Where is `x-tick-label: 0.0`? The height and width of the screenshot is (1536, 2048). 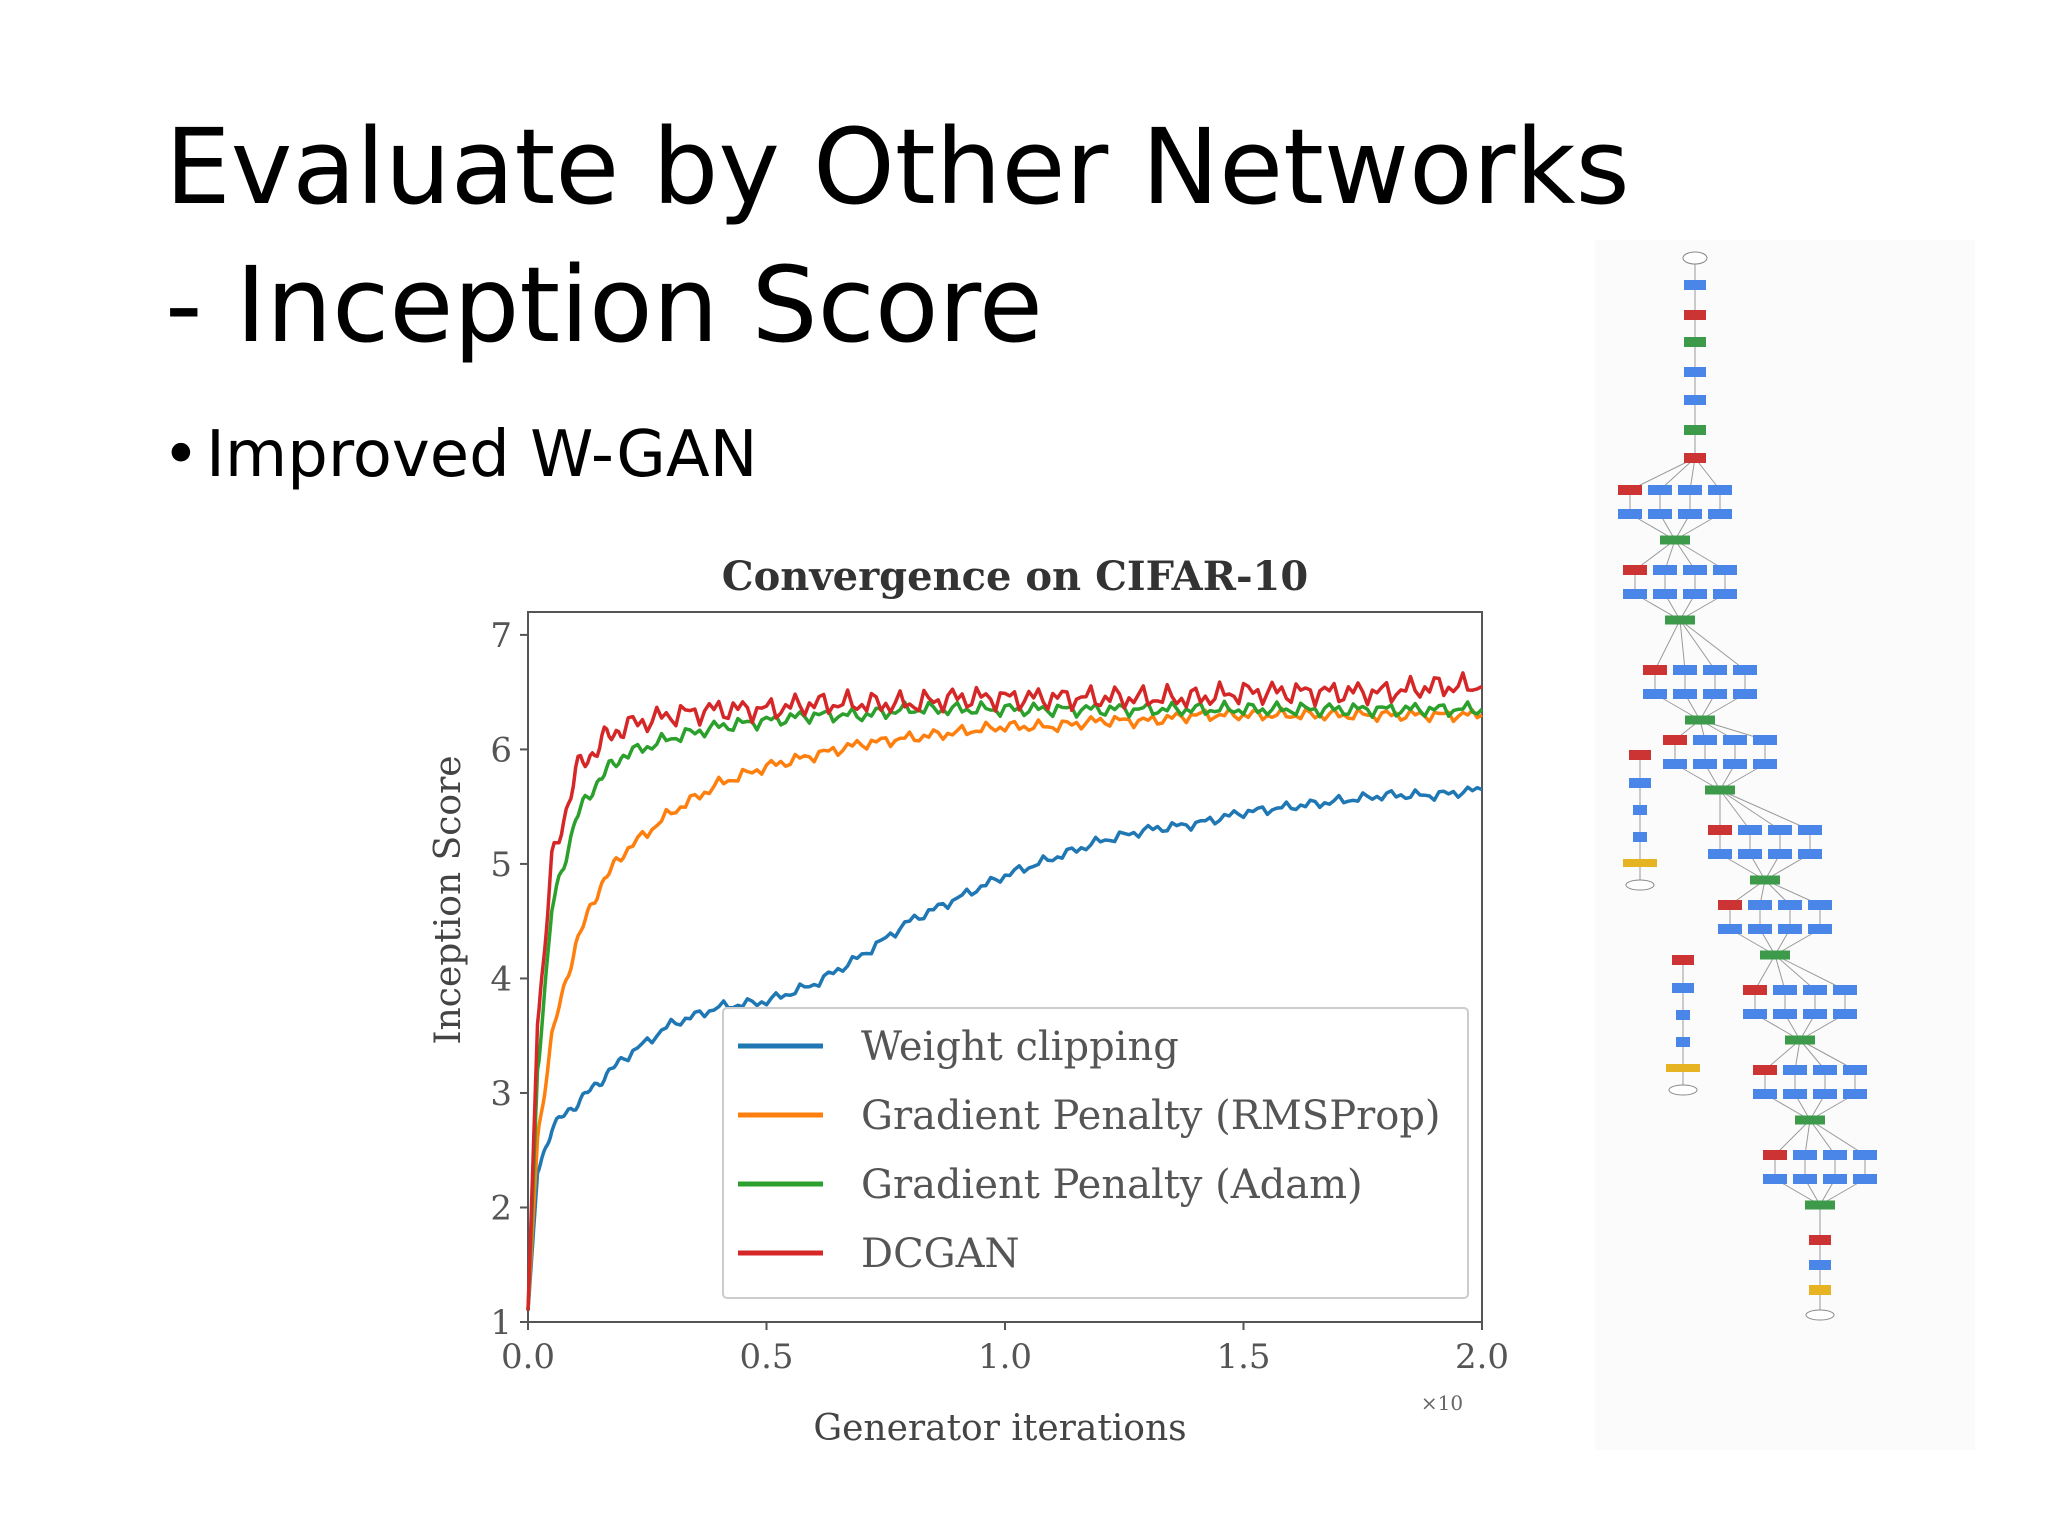
x-tick-label: 0.0 is located at coordinates (528, 1357).